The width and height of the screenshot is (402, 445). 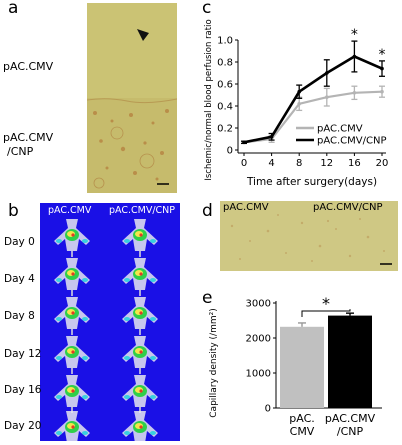 I want to click on x-tick-label: 0, so click(x=244, y=163).